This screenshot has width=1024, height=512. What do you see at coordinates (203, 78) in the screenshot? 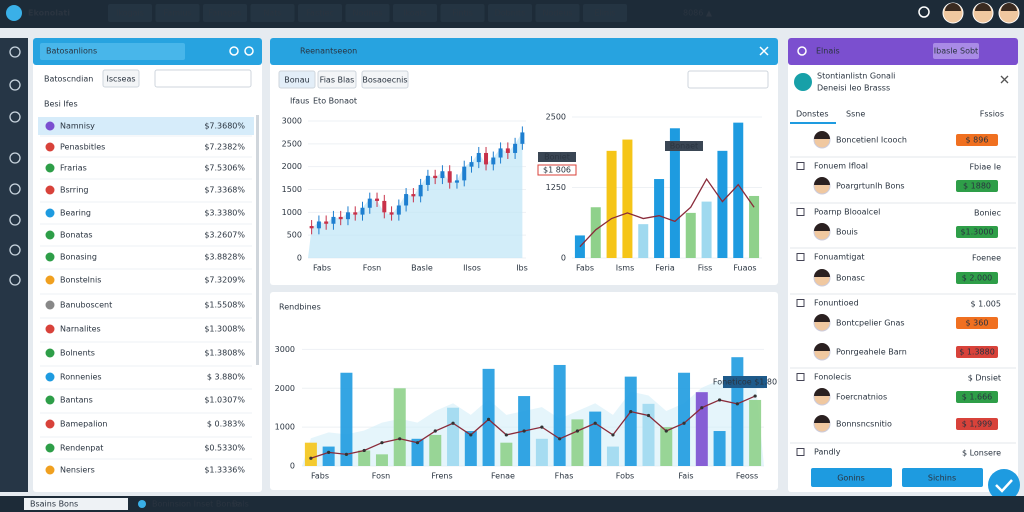
I see `filter-select` at bounding box center [203, 78].